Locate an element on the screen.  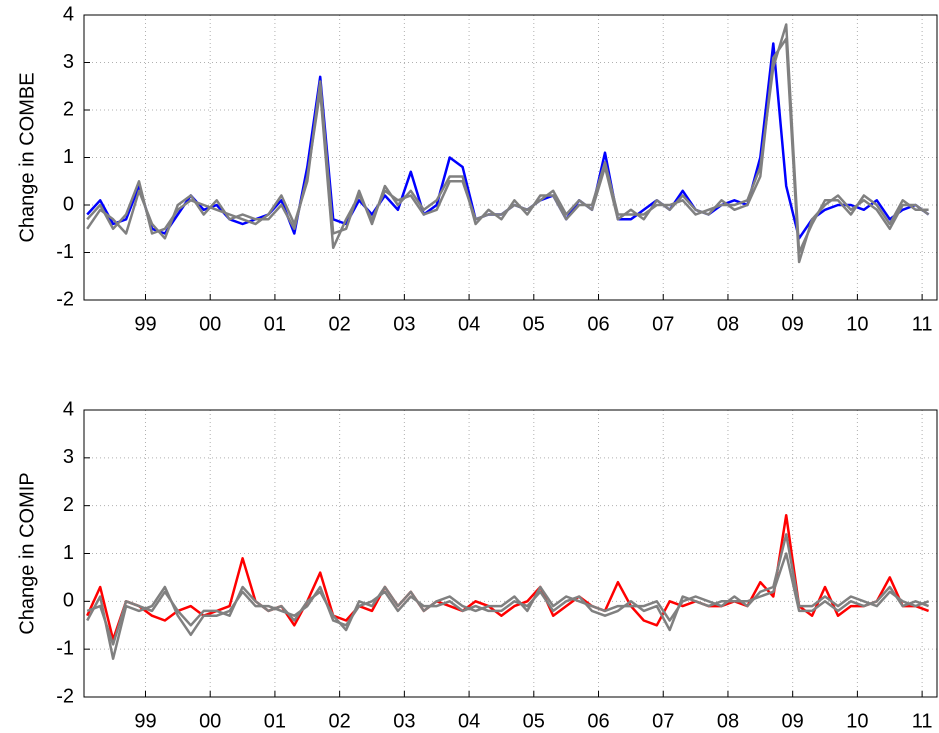
y-axis-label: Change in COMIP is located at coordinates (27, 553).